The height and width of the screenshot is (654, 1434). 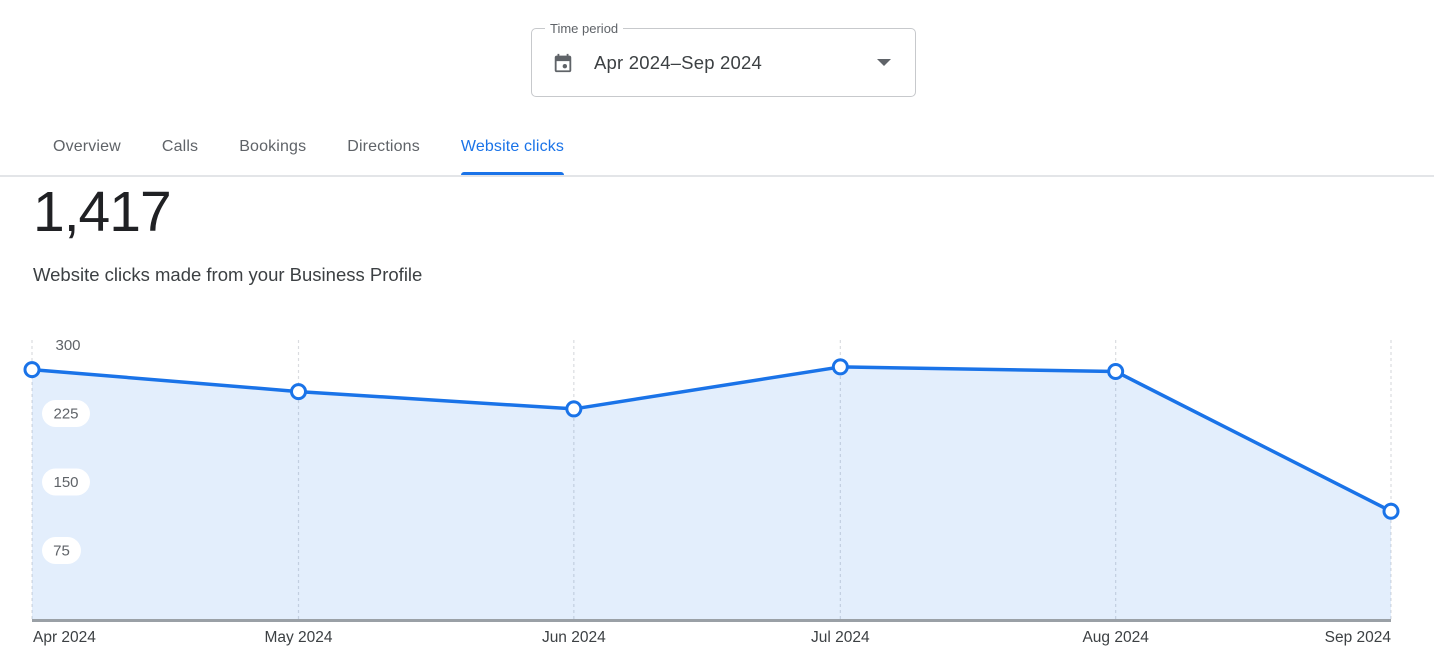 I want to click on ytick-label-150: 150, so click(x=65, y=482).